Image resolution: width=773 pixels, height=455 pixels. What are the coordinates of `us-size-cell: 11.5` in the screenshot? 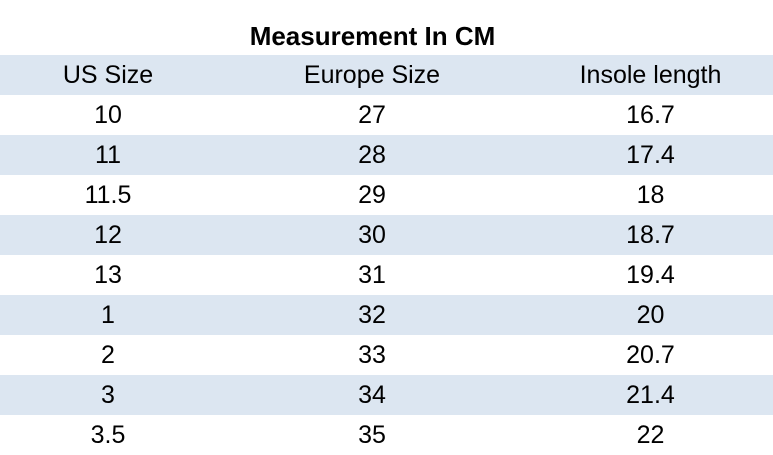 It's located at (108, 195).